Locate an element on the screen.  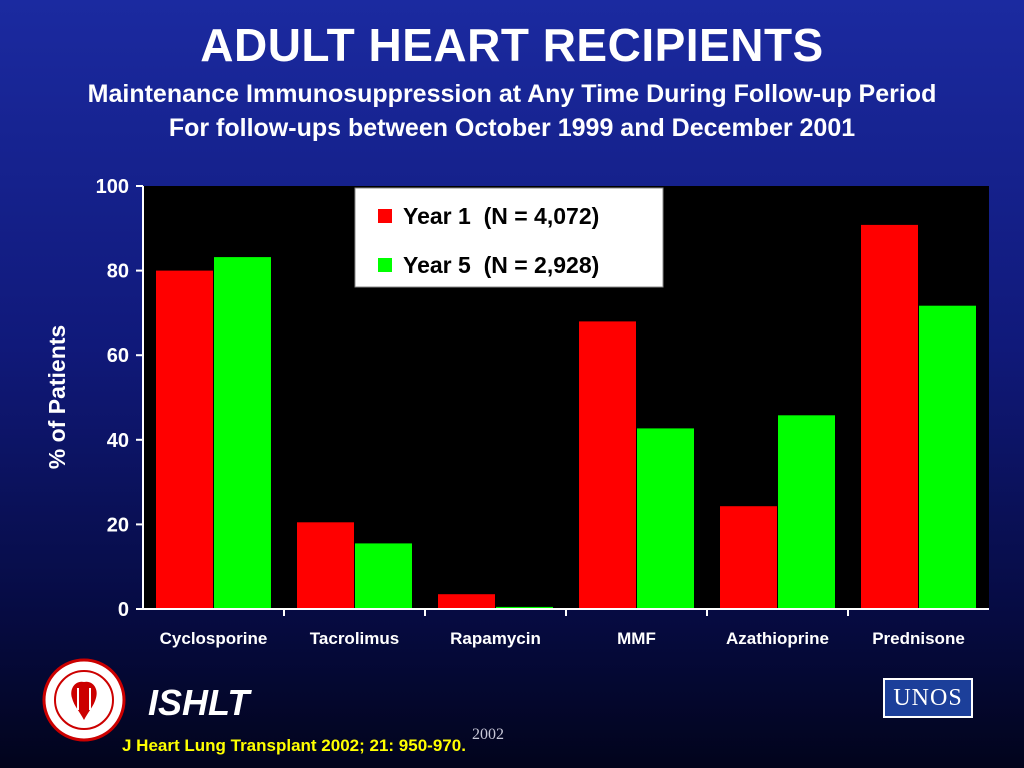
legend-swatch-year1 is located at coordinates (385, 216).